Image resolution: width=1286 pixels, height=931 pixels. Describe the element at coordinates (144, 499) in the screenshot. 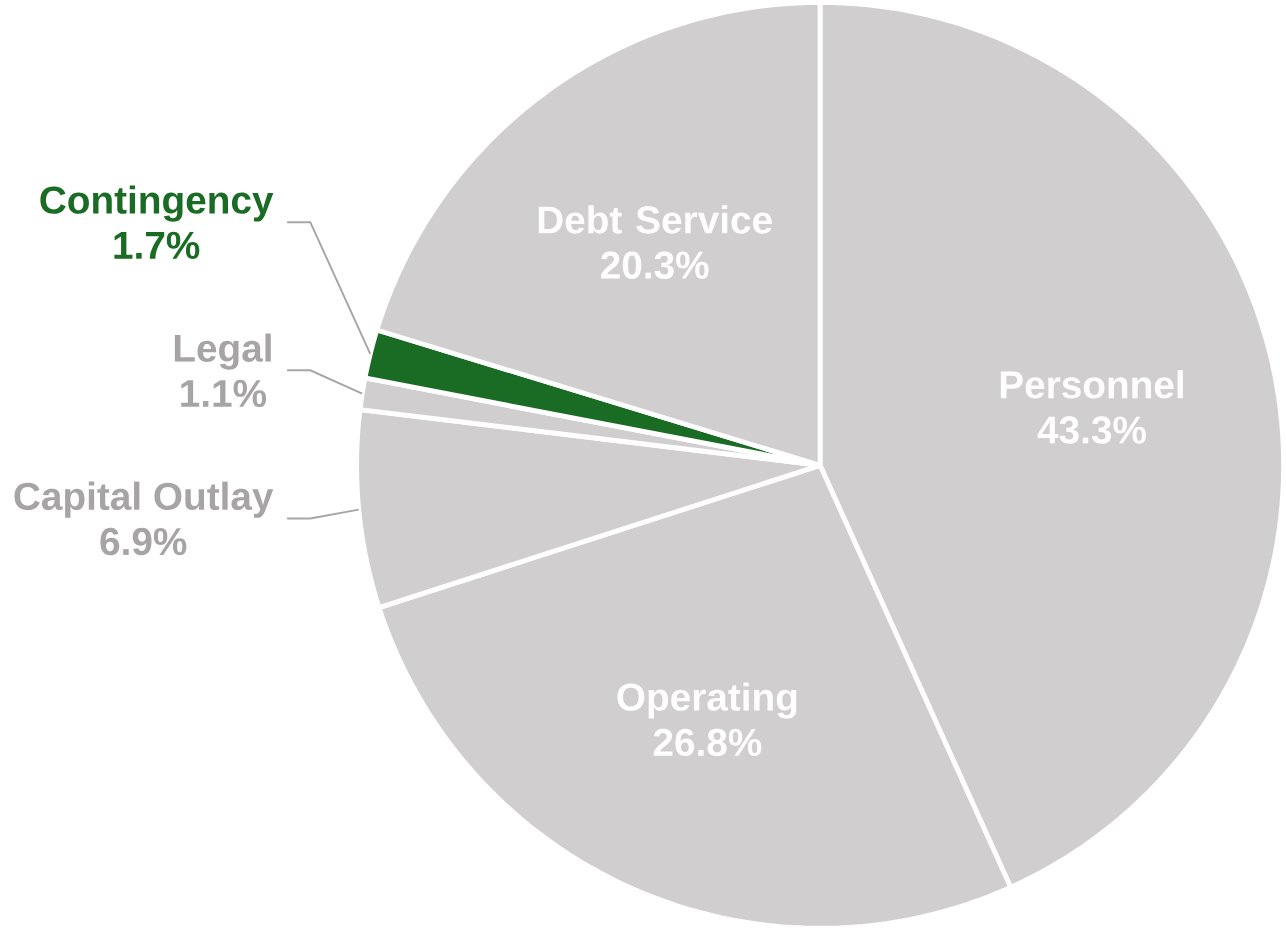

I see `slice-label: Capital Outlay` at that location.